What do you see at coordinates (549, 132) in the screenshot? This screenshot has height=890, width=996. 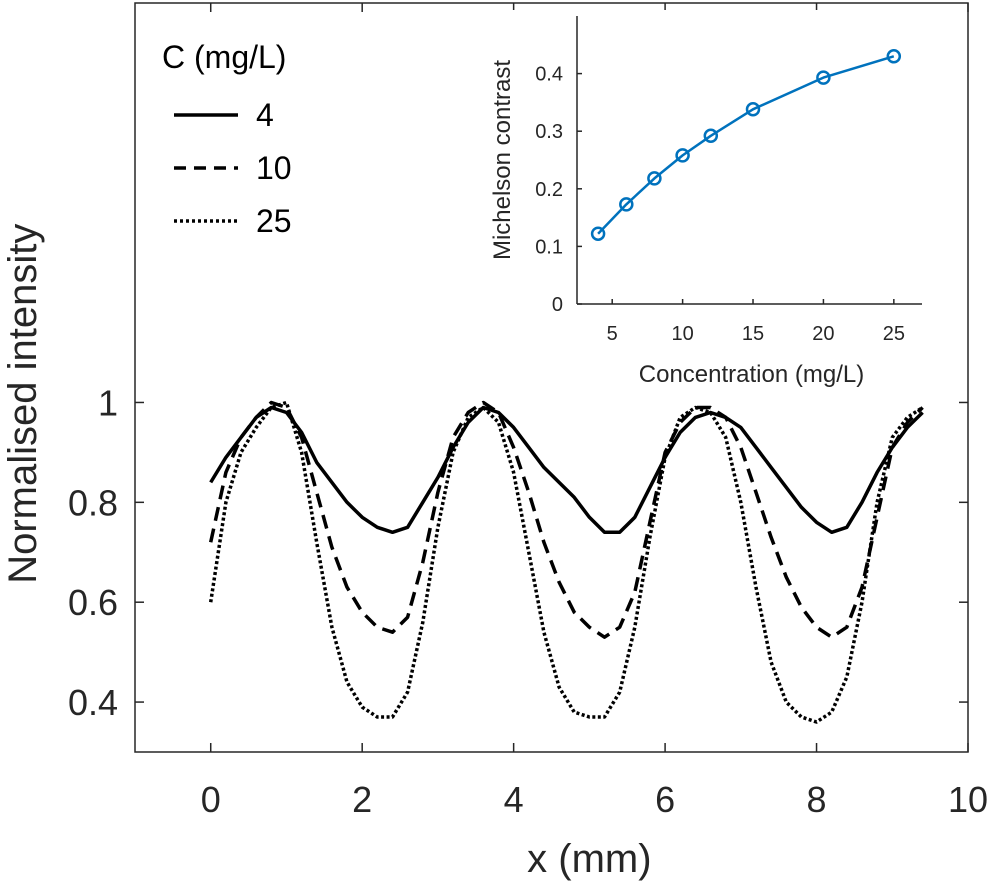 I see `inset-y-tick-label: 0.3` at bounding box center [549, 132].